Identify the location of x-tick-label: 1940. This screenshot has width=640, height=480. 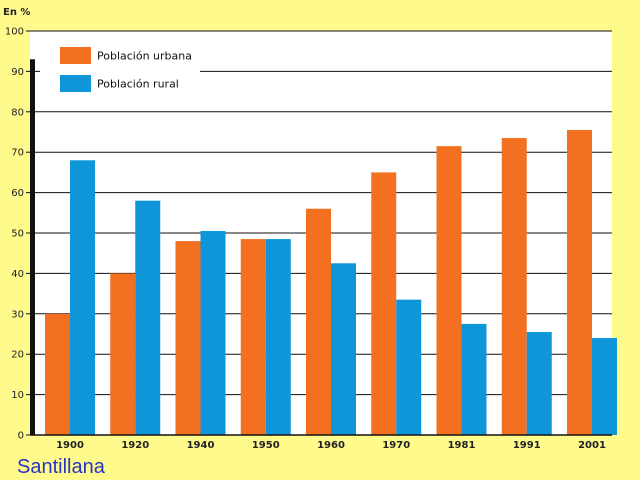
(201, 445).